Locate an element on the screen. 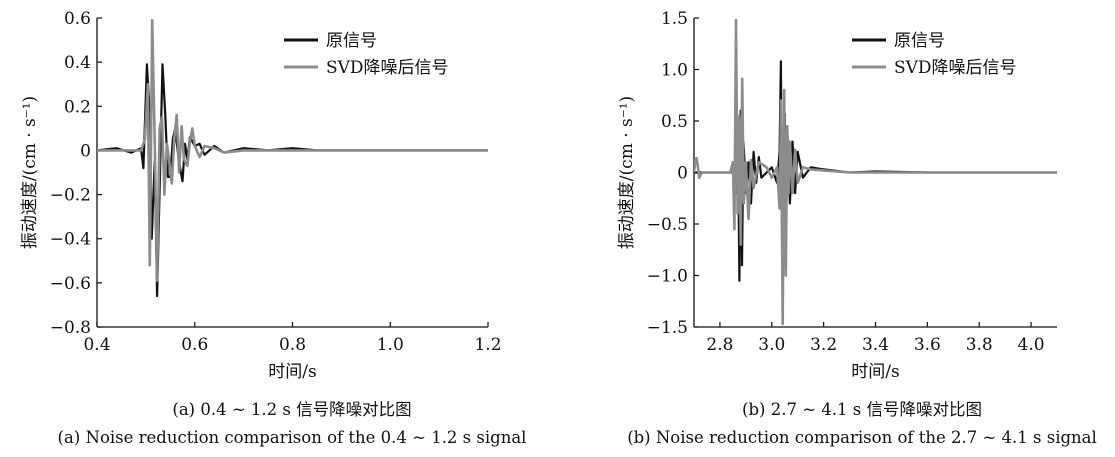  x-tick-label: 0.4 is located at coordinates (96, 345).